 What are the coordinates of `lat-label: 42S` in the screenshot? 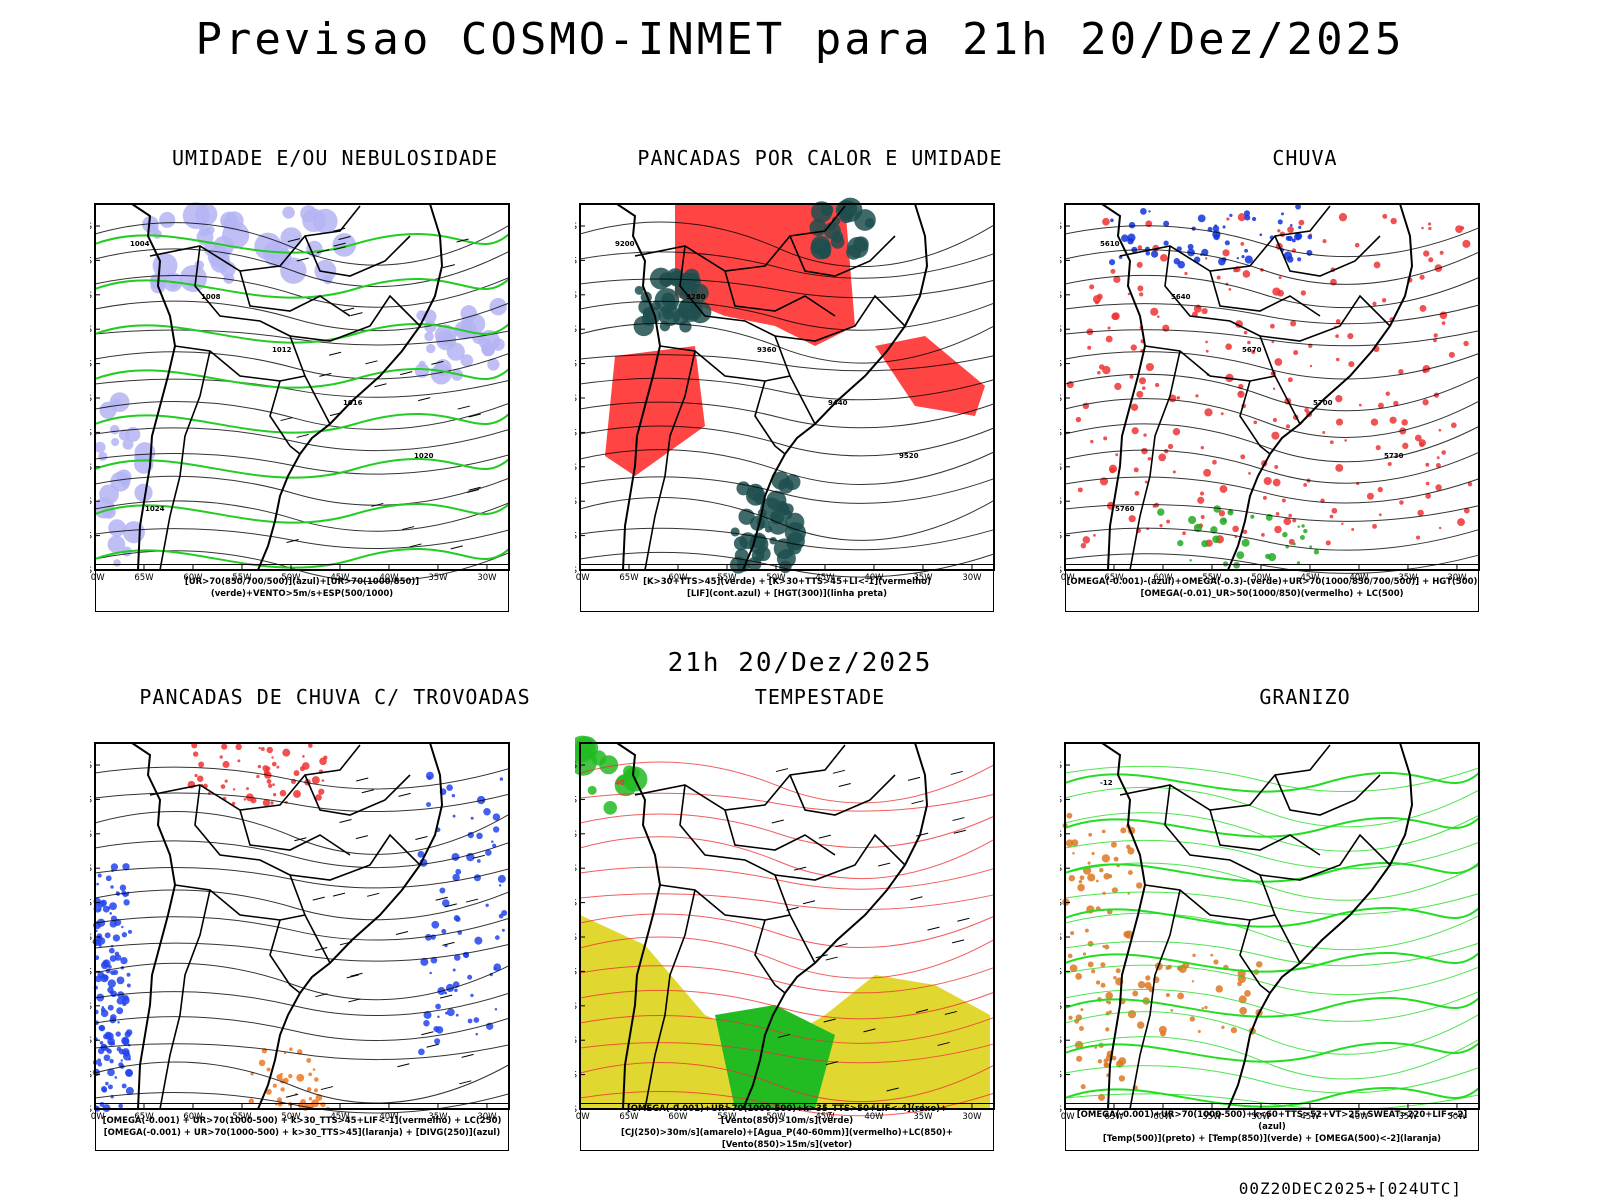 It's located at (91, 571).